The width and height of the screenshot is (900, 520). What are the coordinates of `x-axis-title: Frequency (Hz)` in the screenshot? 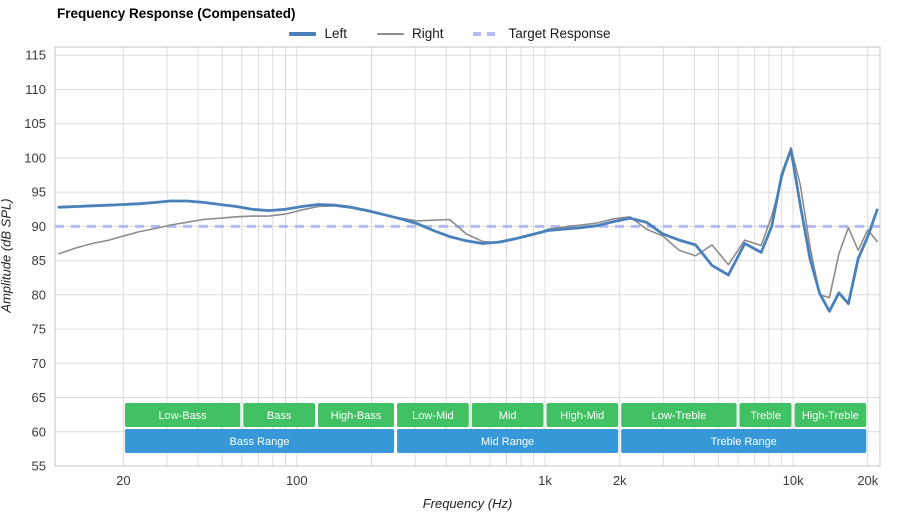 It's located at (467, 503).